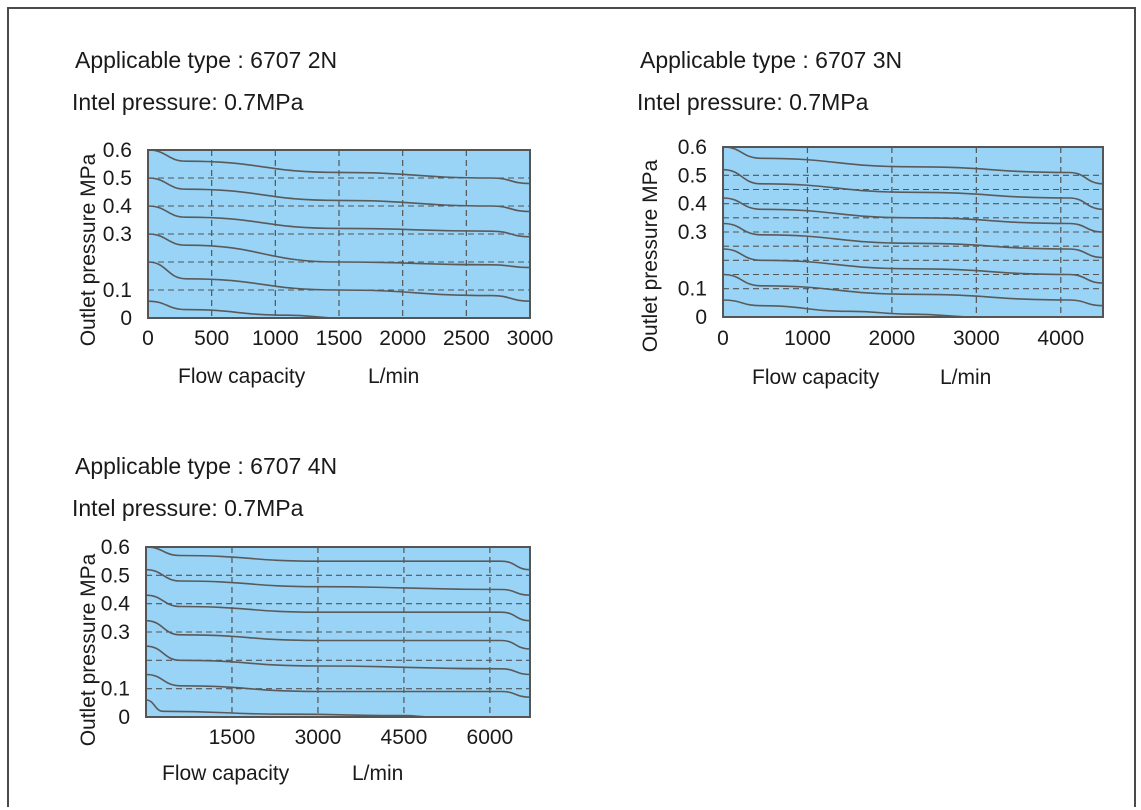  I want to click on x-tick-label: 6000, so click(490, 737).